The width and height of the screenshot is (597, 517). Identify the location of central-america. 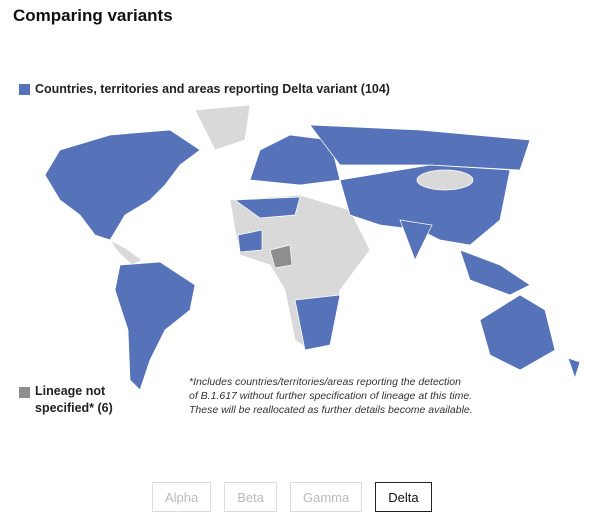
(126, 252).